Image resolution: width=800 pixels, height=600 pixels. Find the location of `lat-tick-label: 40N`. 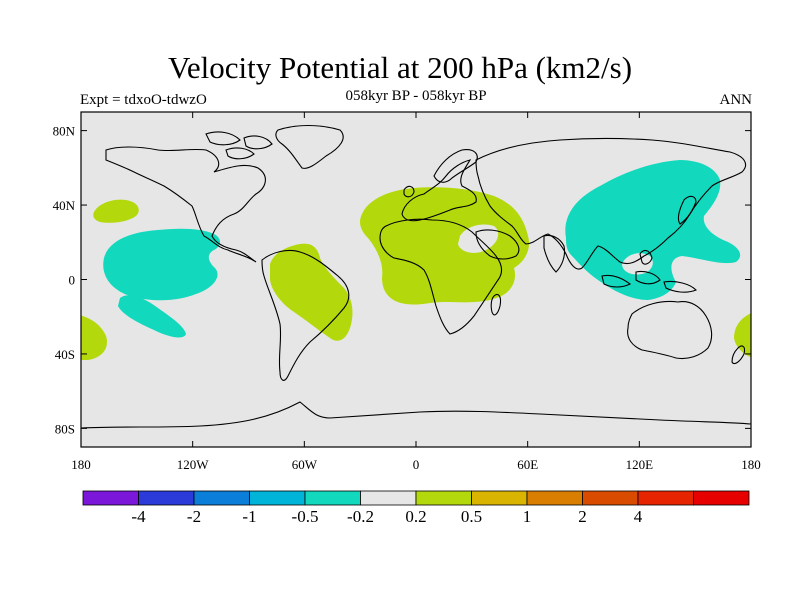

lat-tick-label: 40N is located at coordinates (64, 205).